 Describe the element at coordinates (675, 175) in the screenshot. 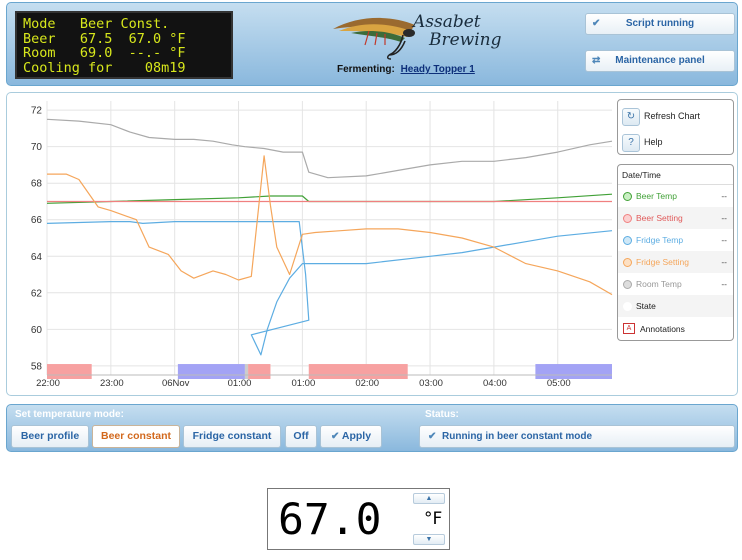

I see `legend-date-time: Date/Time` at that location.